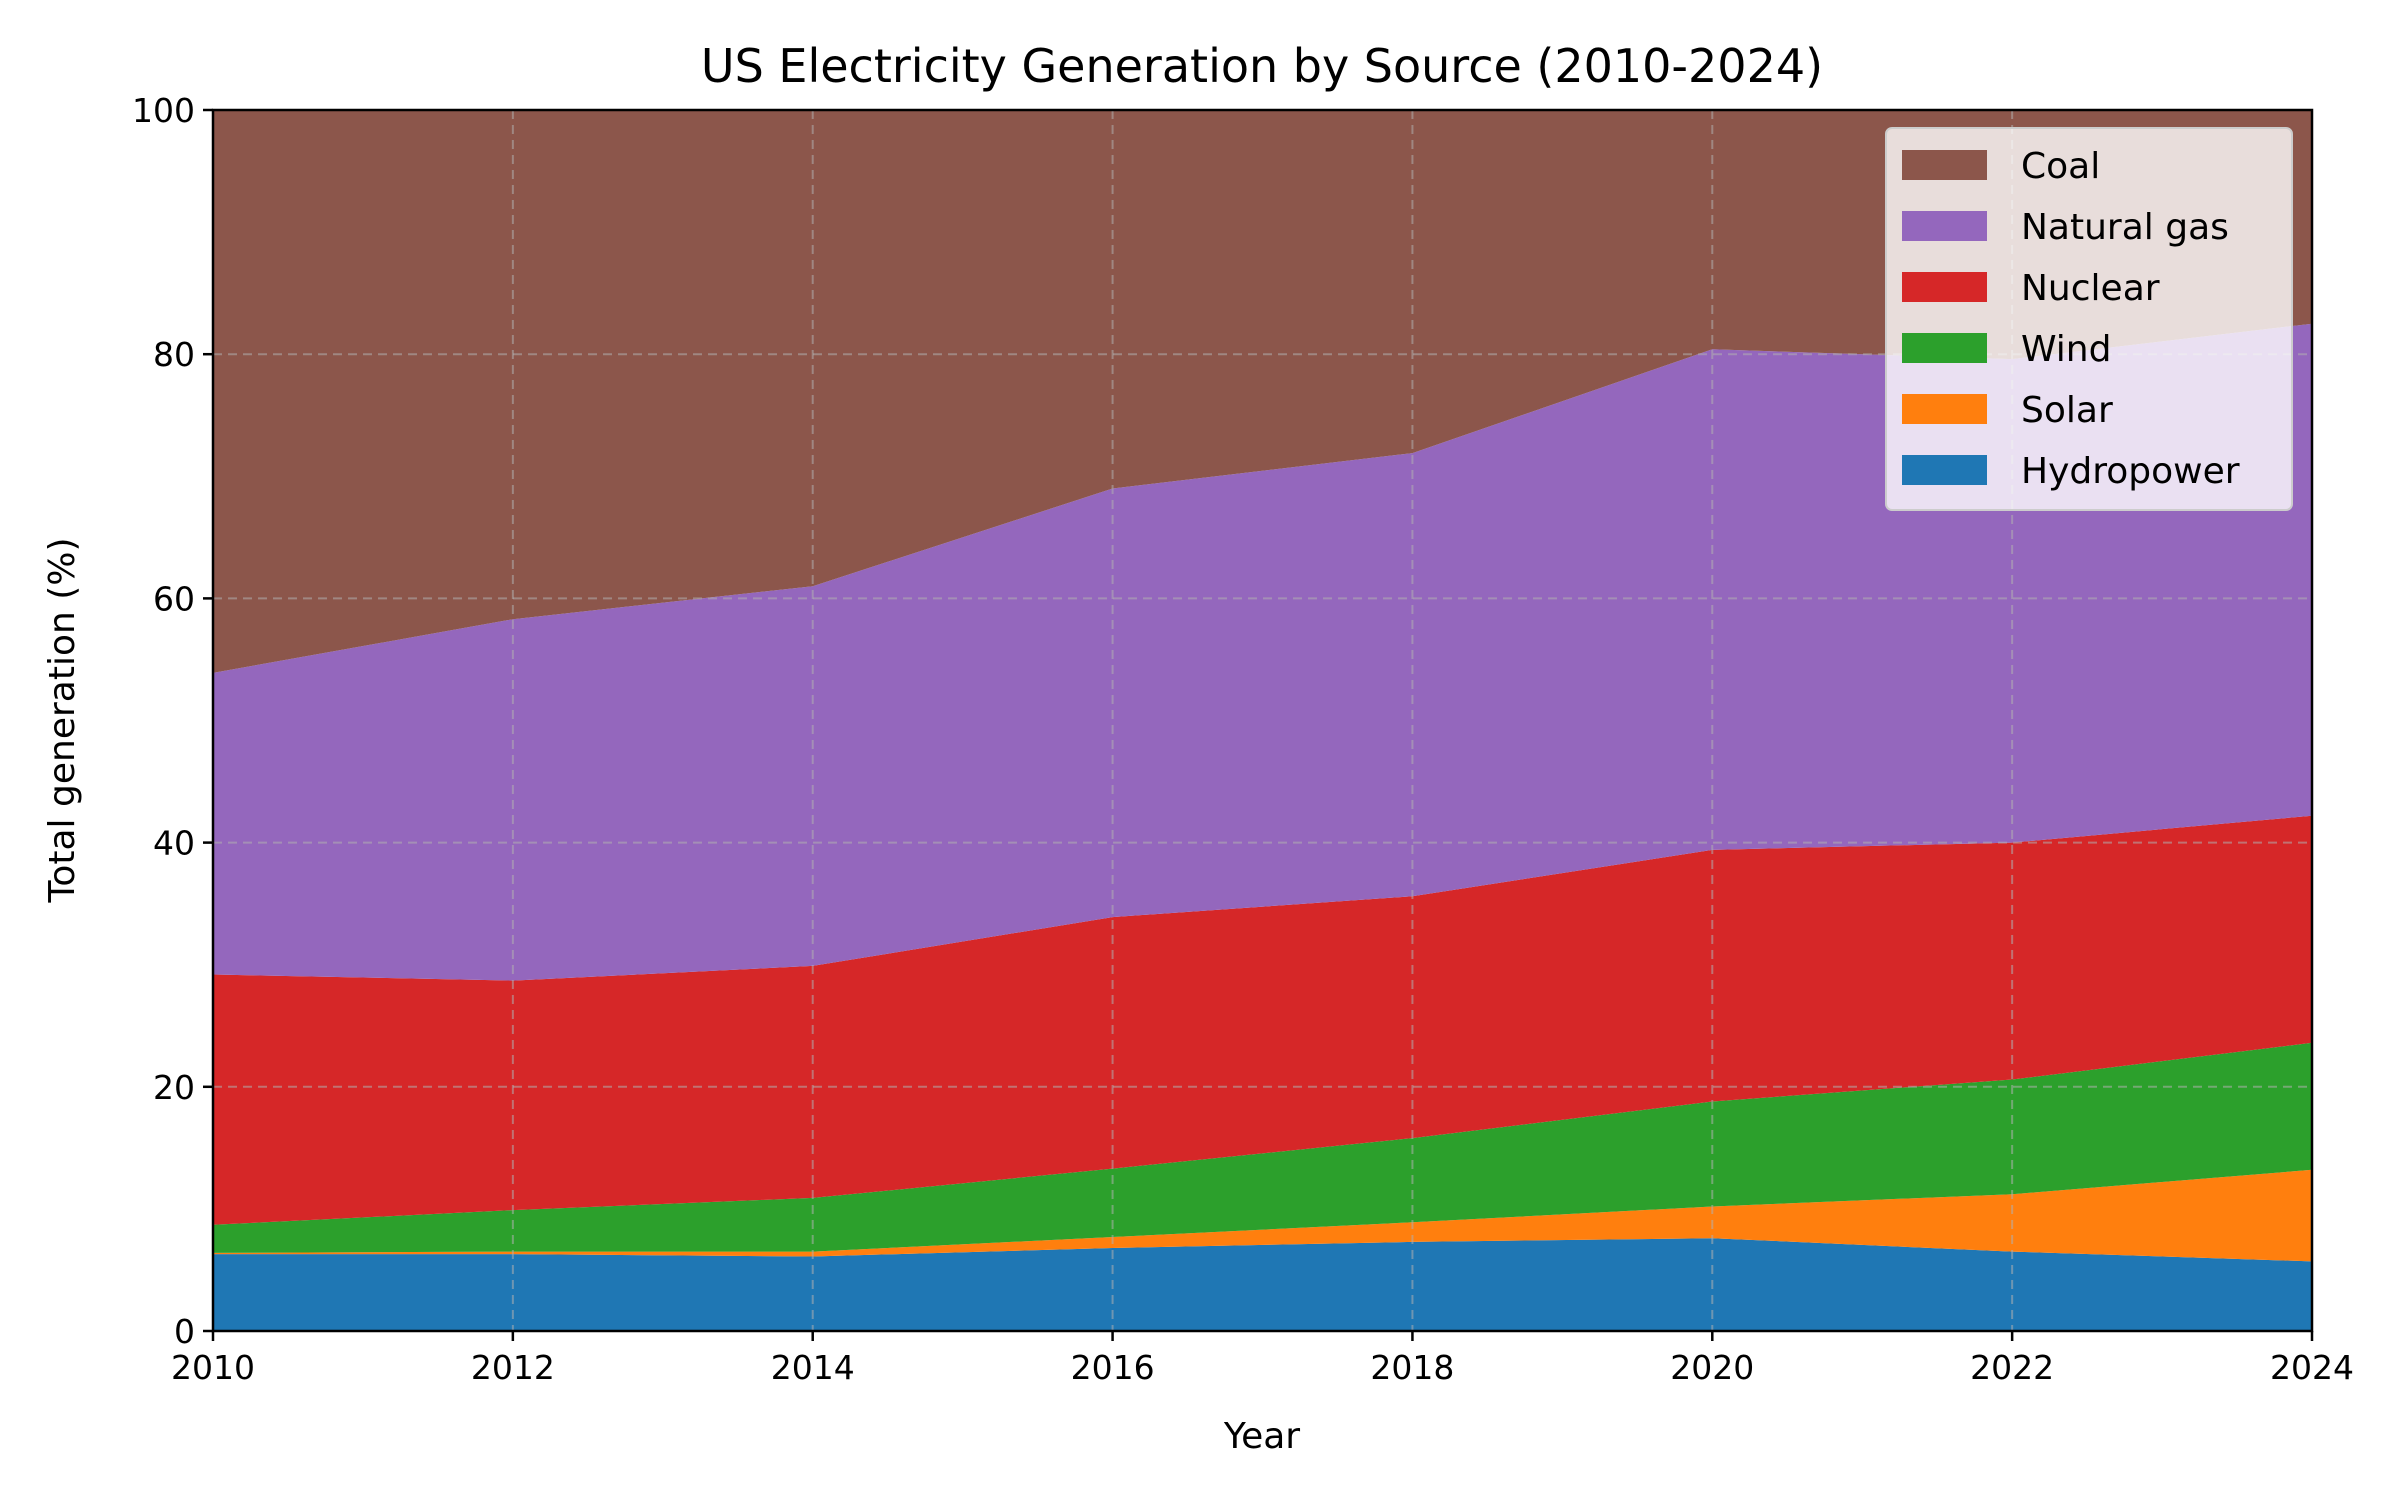 Image resolution: width=2400 pixels, height=1500 pixels. Describe the element at coordinates (1262, 1284) in the screenshot. I see `area-hydropower` at that location.